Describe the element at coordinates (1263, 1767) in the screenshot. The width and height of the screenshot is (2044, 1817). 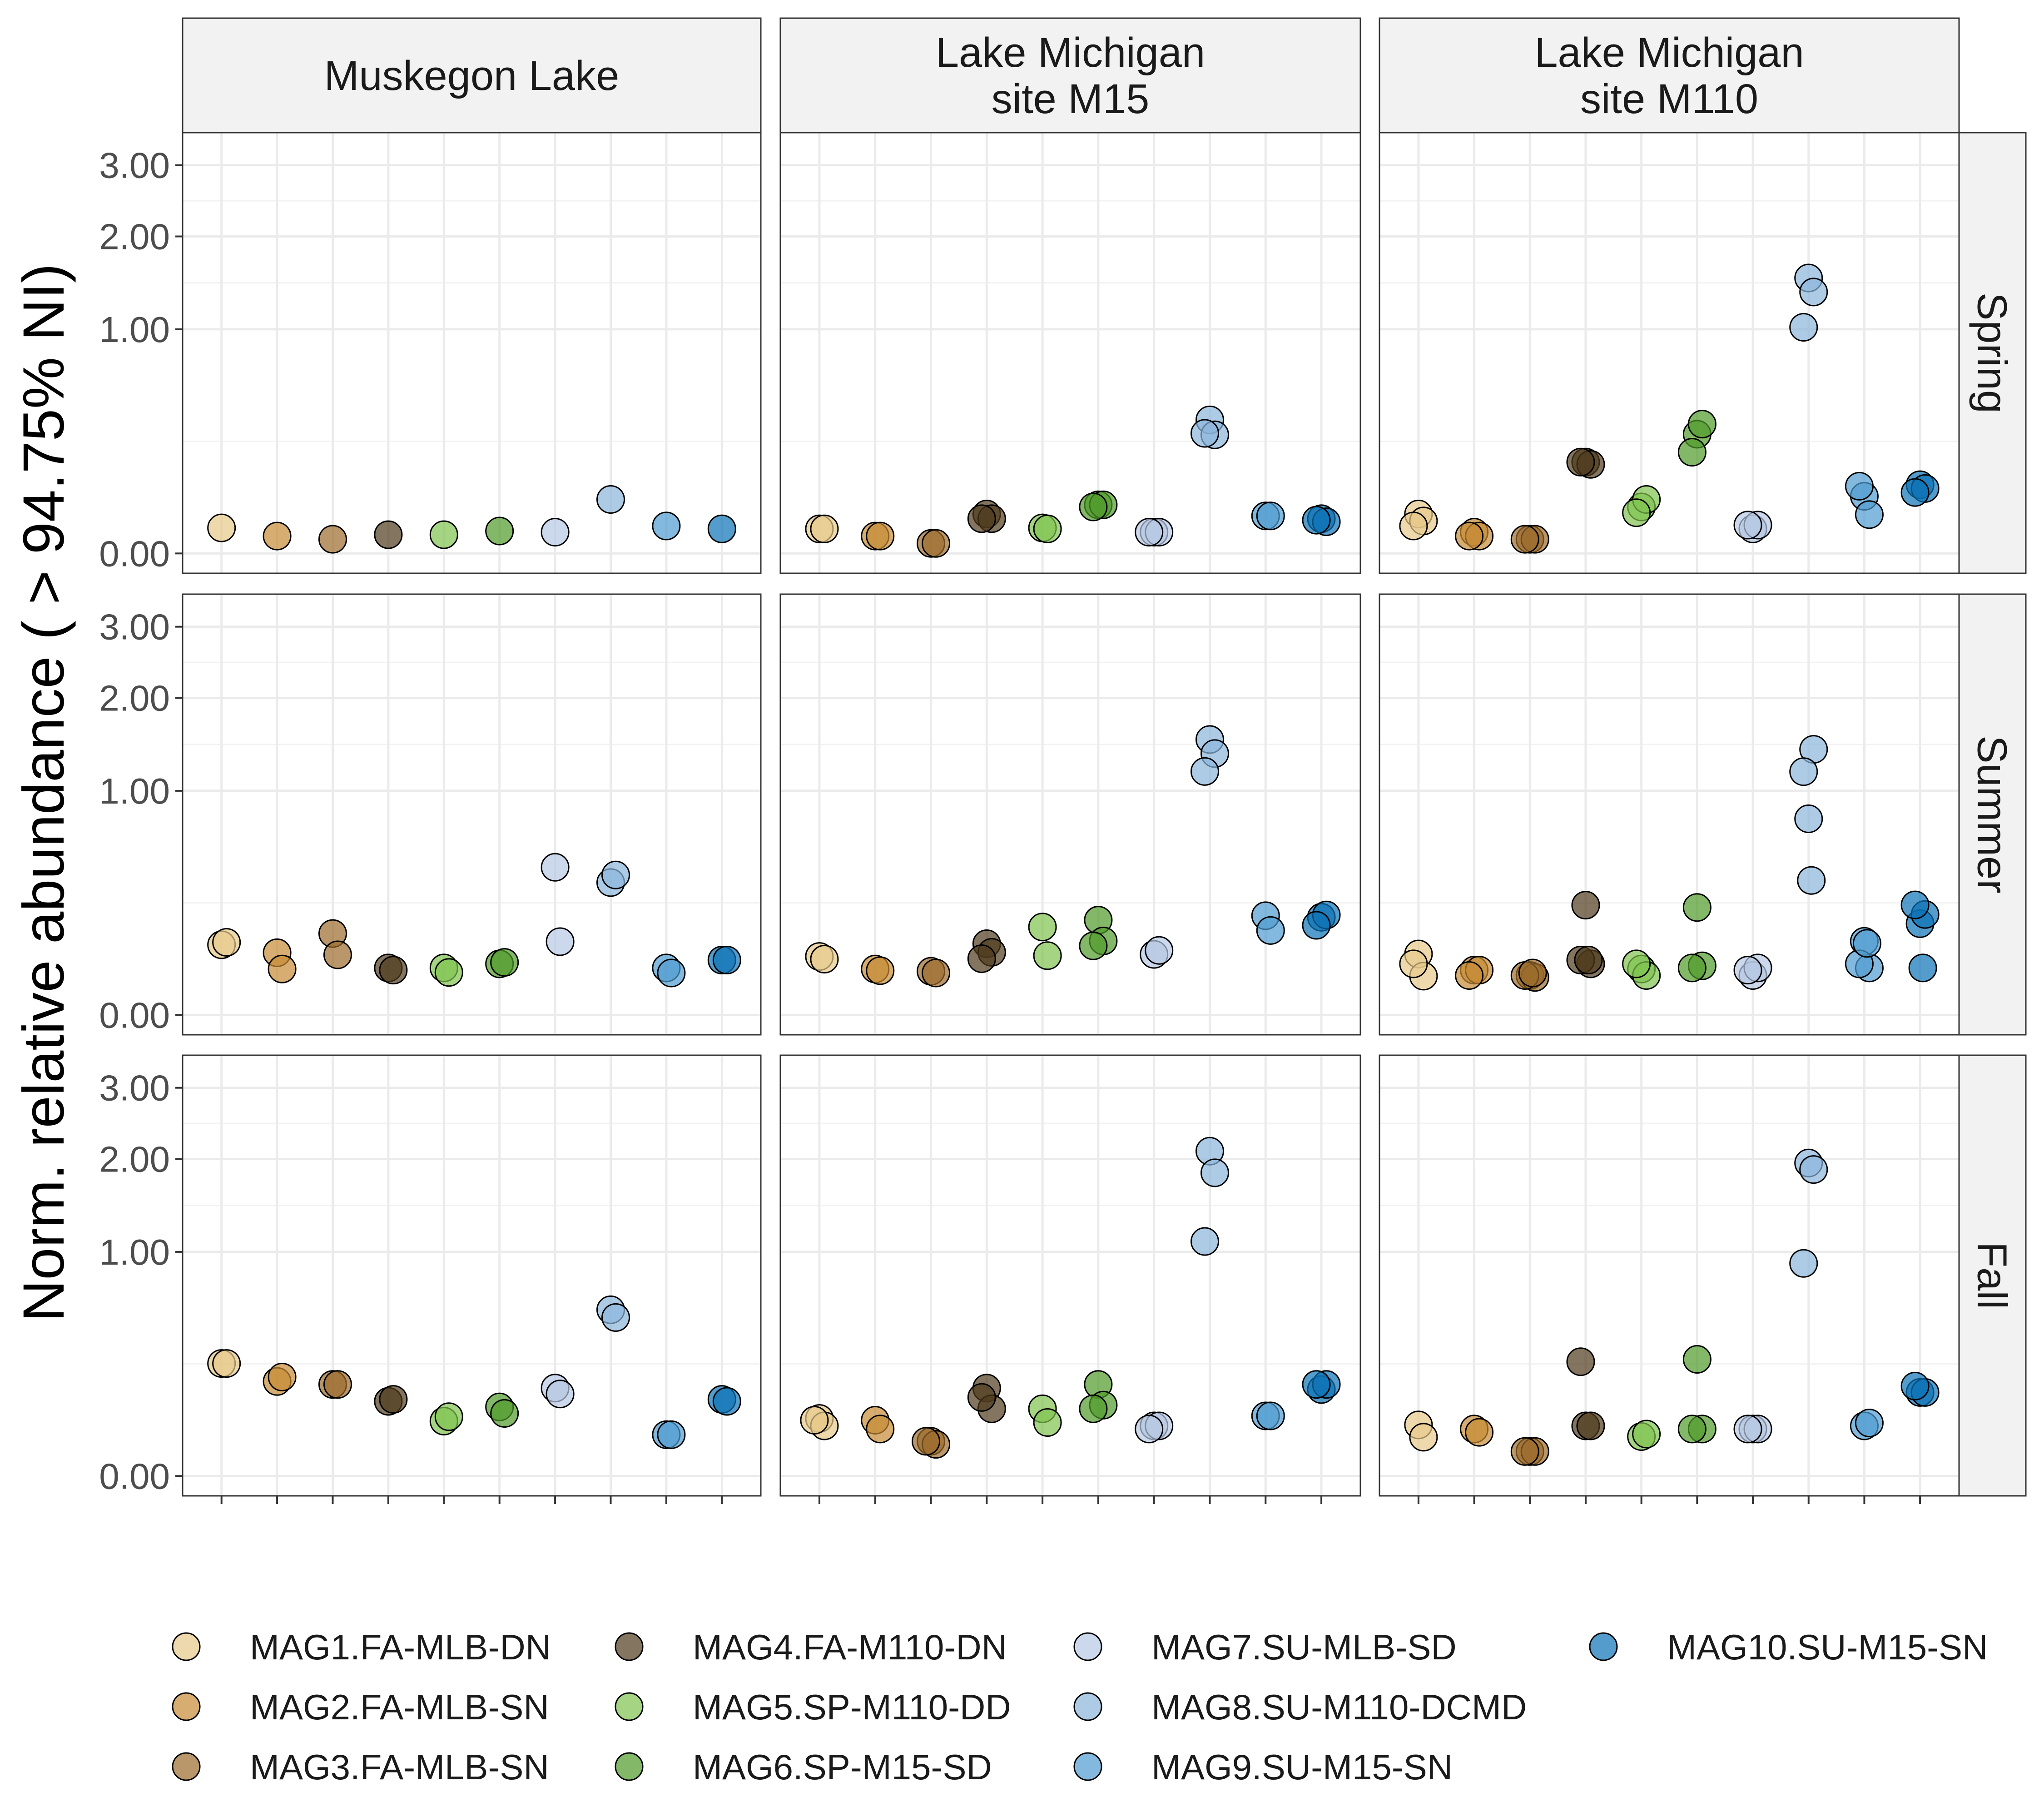
I see `legend-item: MAG9.SU-M15-SN` at that location.